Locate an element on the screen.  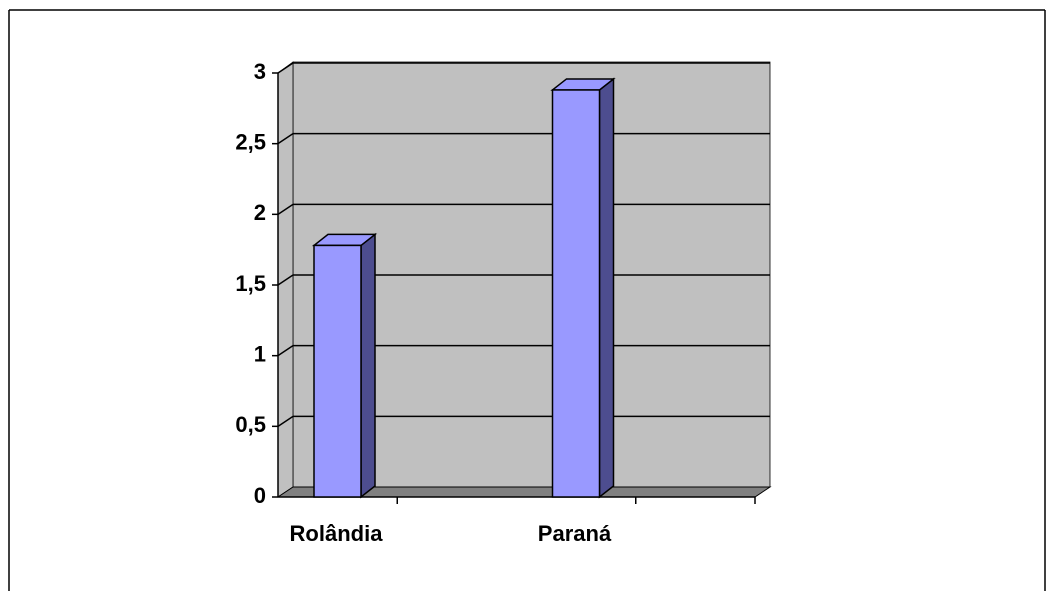
y-tick-label: 1,5 is located at coordinates (250, 283).